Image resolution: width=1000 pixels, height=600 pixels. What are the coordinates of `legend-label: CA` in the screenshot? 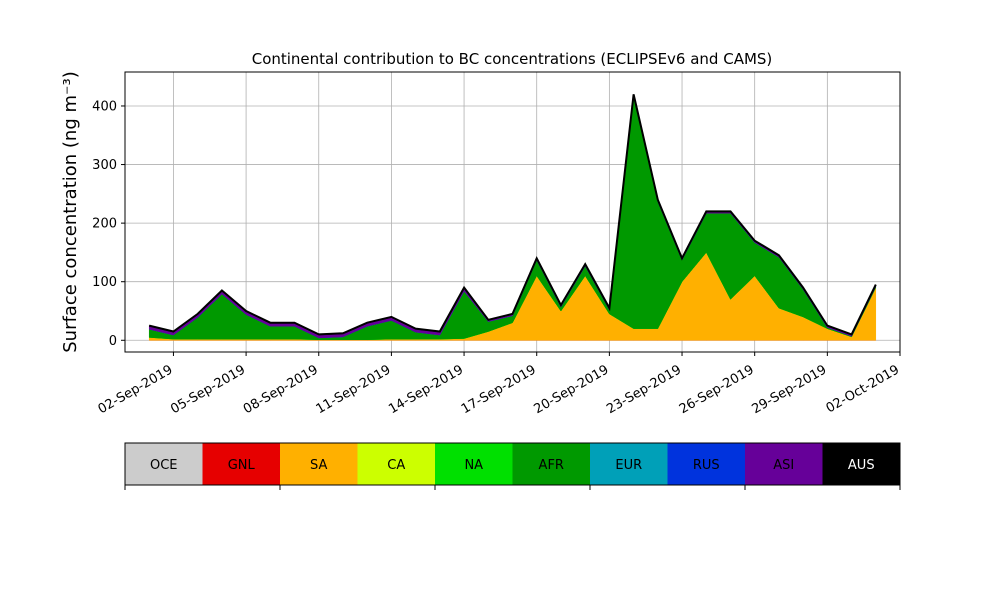 It's located at (396, 465).